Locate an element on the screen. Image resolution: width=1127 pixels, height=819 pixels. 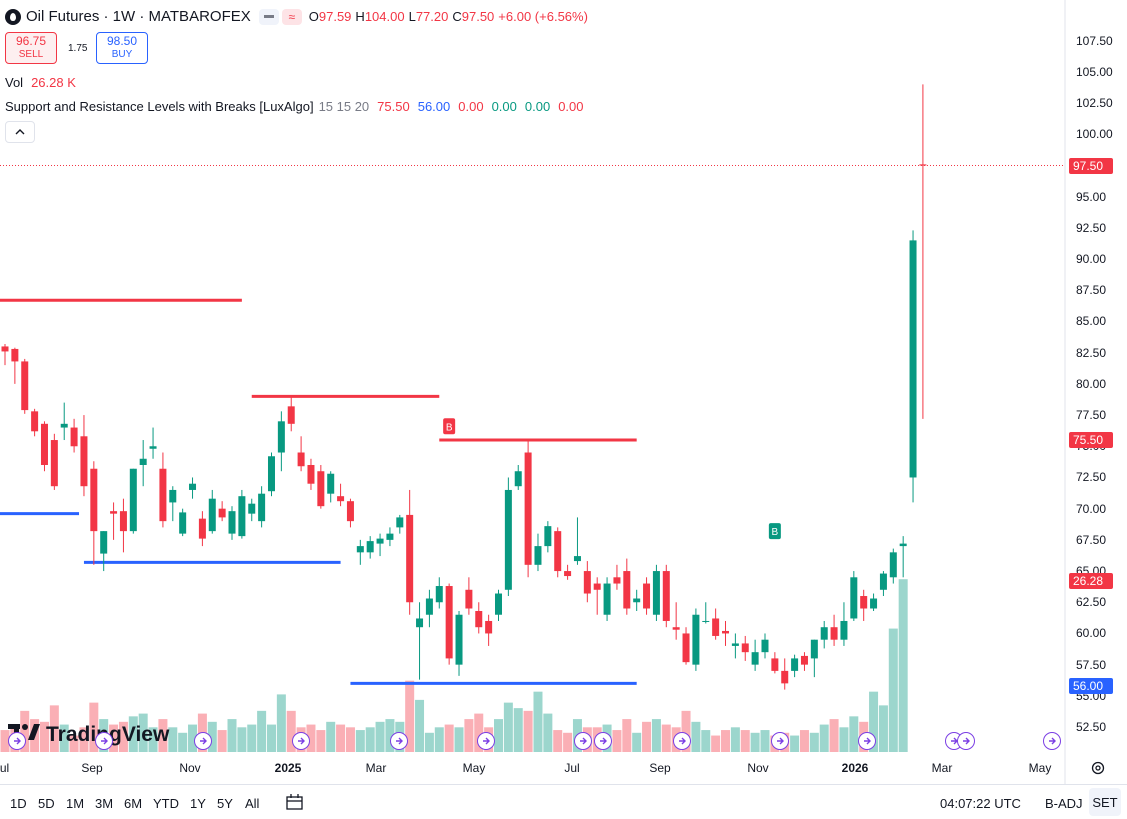
indicator-values: 75.50 56.00 0.00 0.00 0.00 0.00 is located at coordinates (476, 106).